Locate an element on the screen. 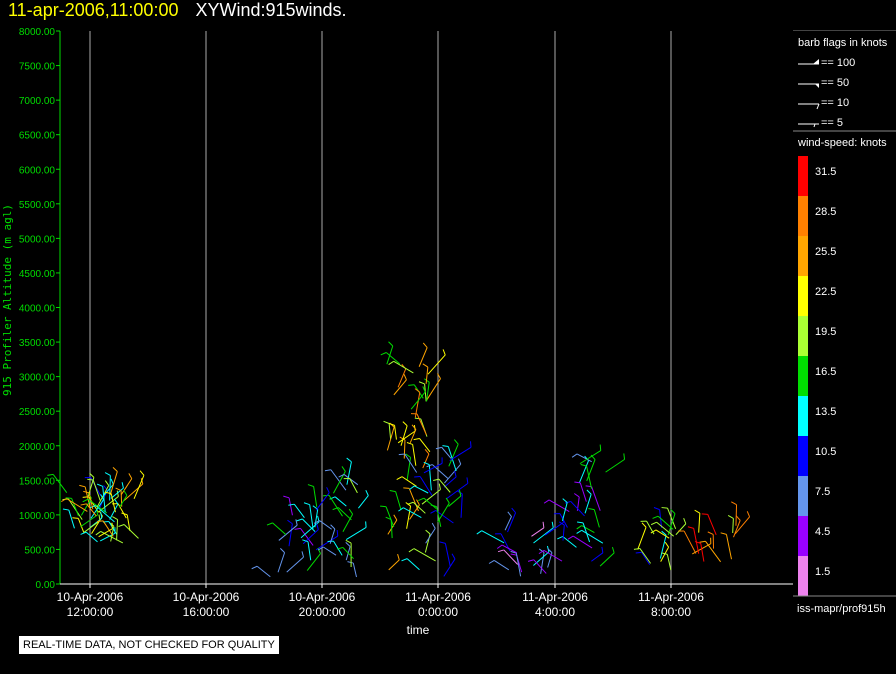 Image resolution: width=896 pixels, height=674 pixels. speed-label: 16.5 is located at coordinates (825, 372).